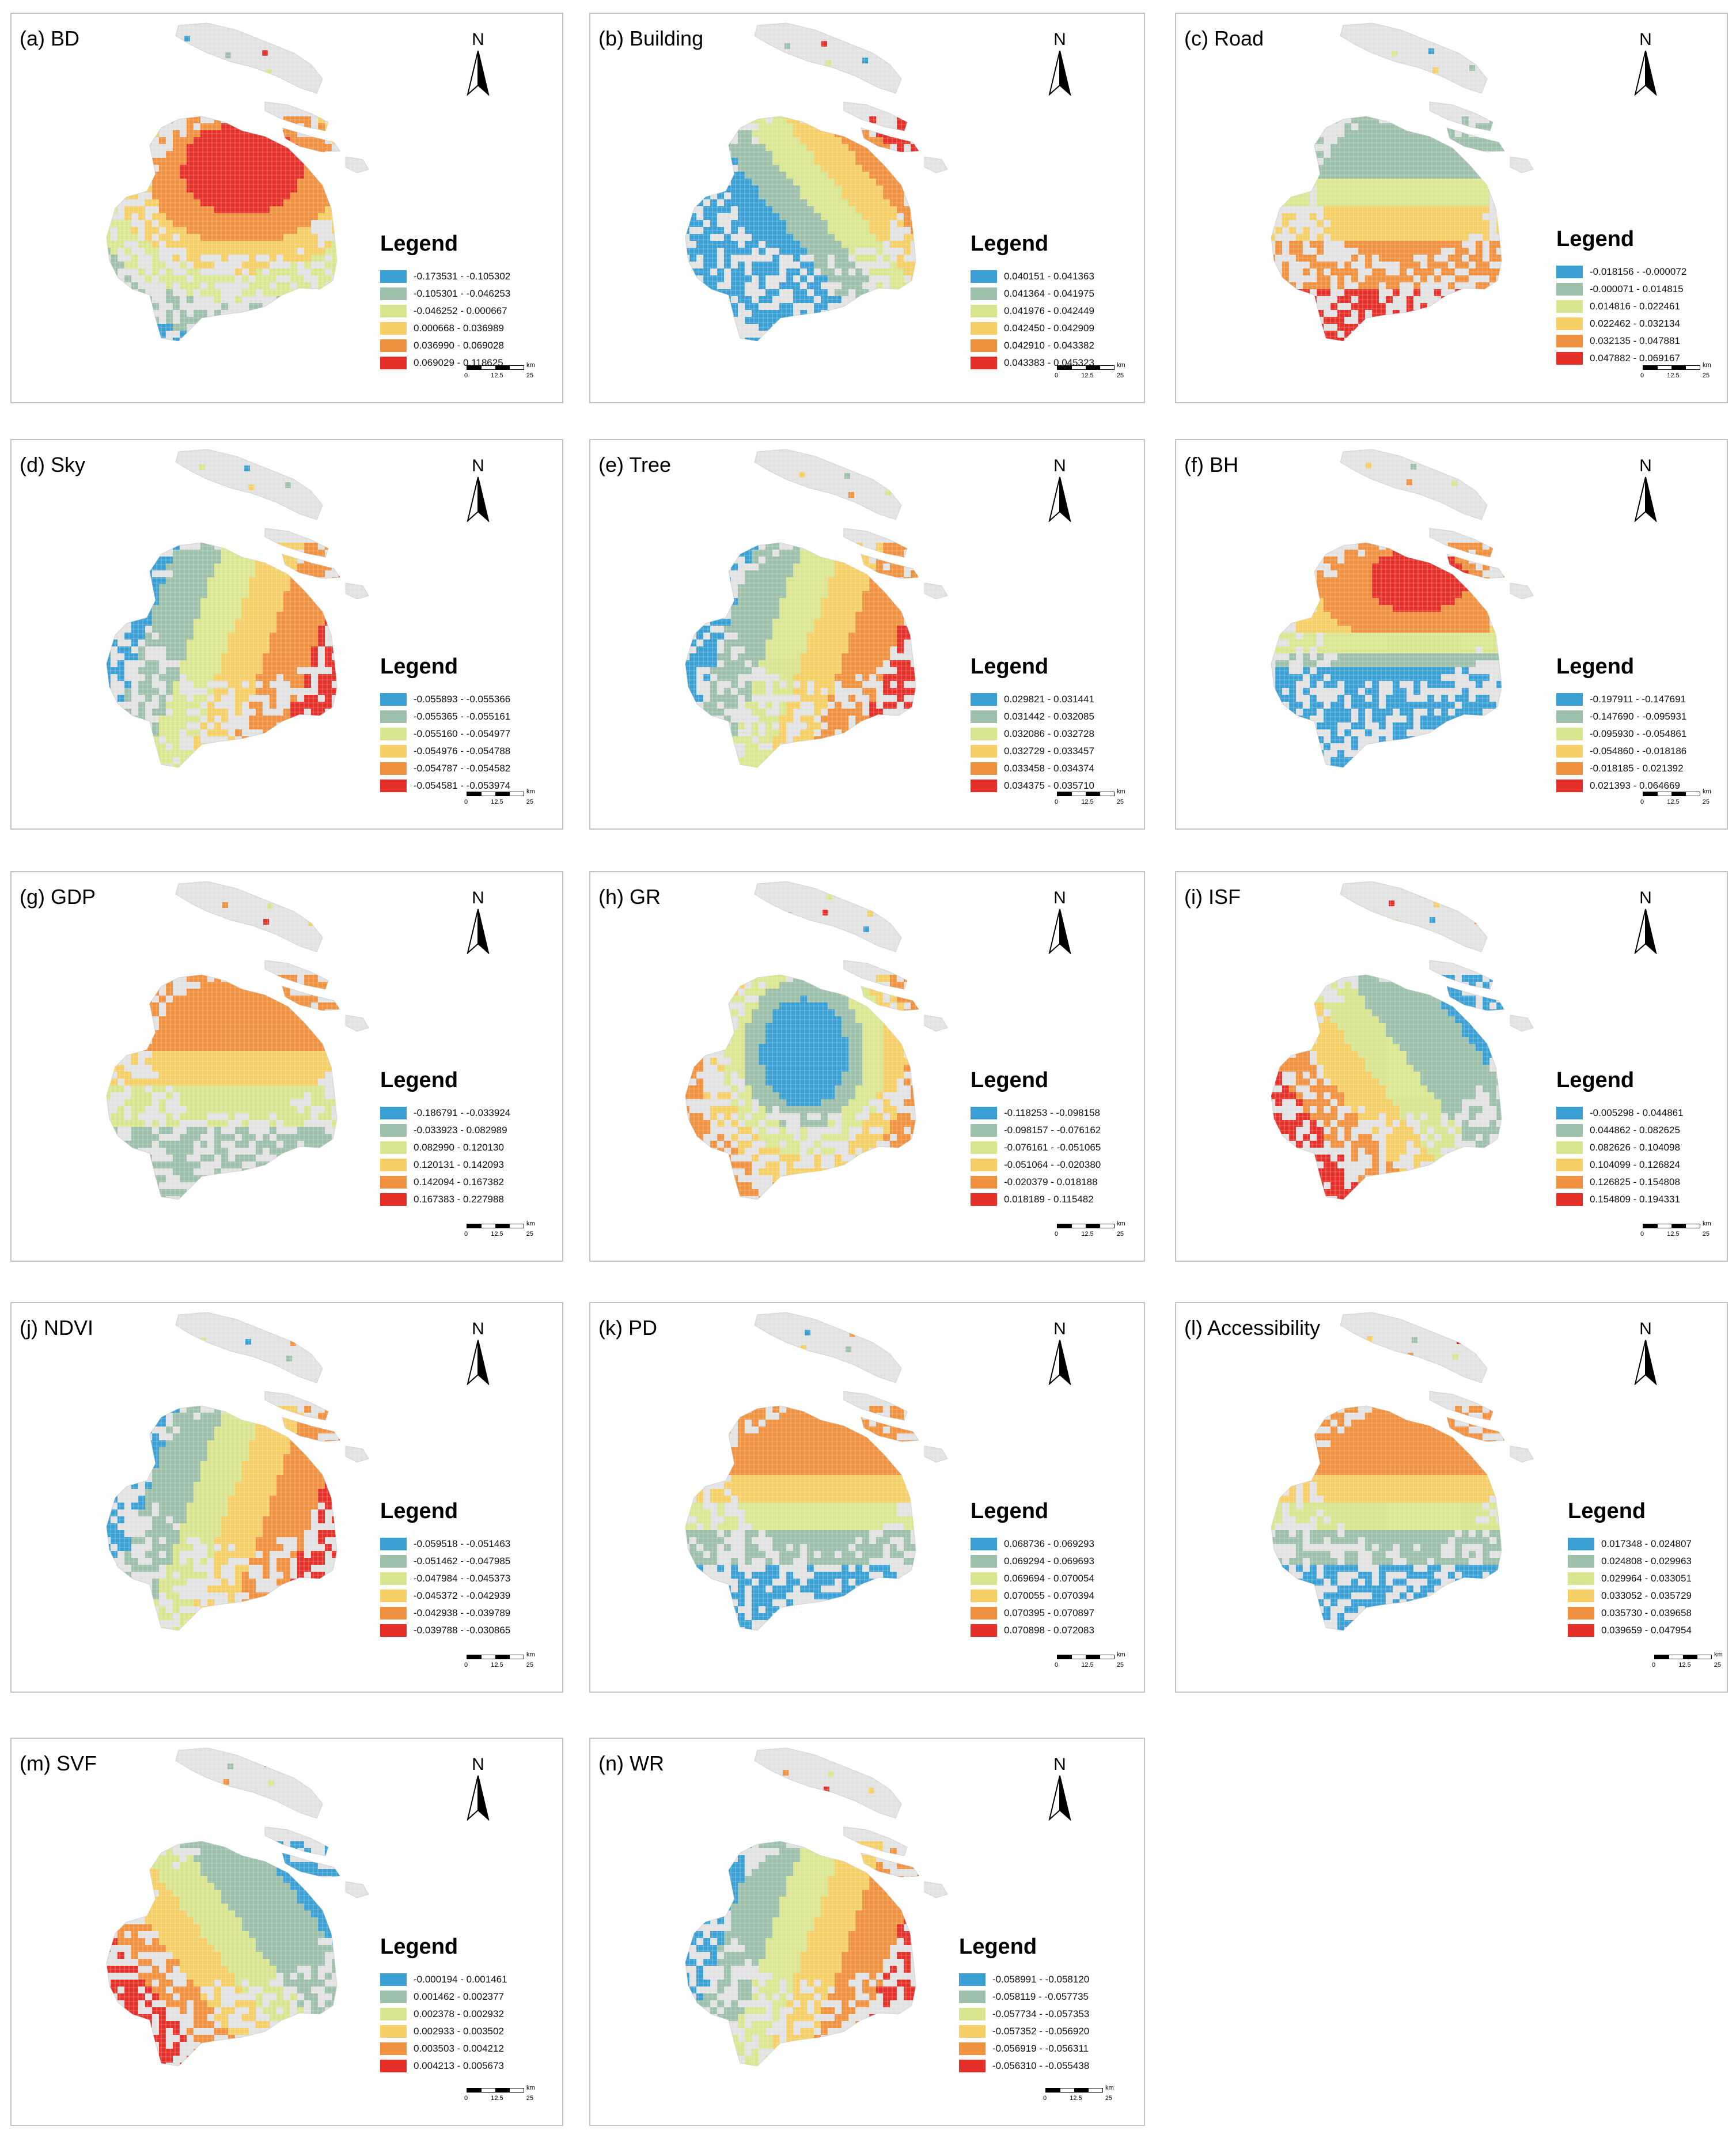 The height and width of the screenshot is (2134, 1736). What do you see at coordinates (459, 2013) in the screenshot?
I see `legend-range-label: 0.002378 - 0.002932` at bounding box center [459, 2013].